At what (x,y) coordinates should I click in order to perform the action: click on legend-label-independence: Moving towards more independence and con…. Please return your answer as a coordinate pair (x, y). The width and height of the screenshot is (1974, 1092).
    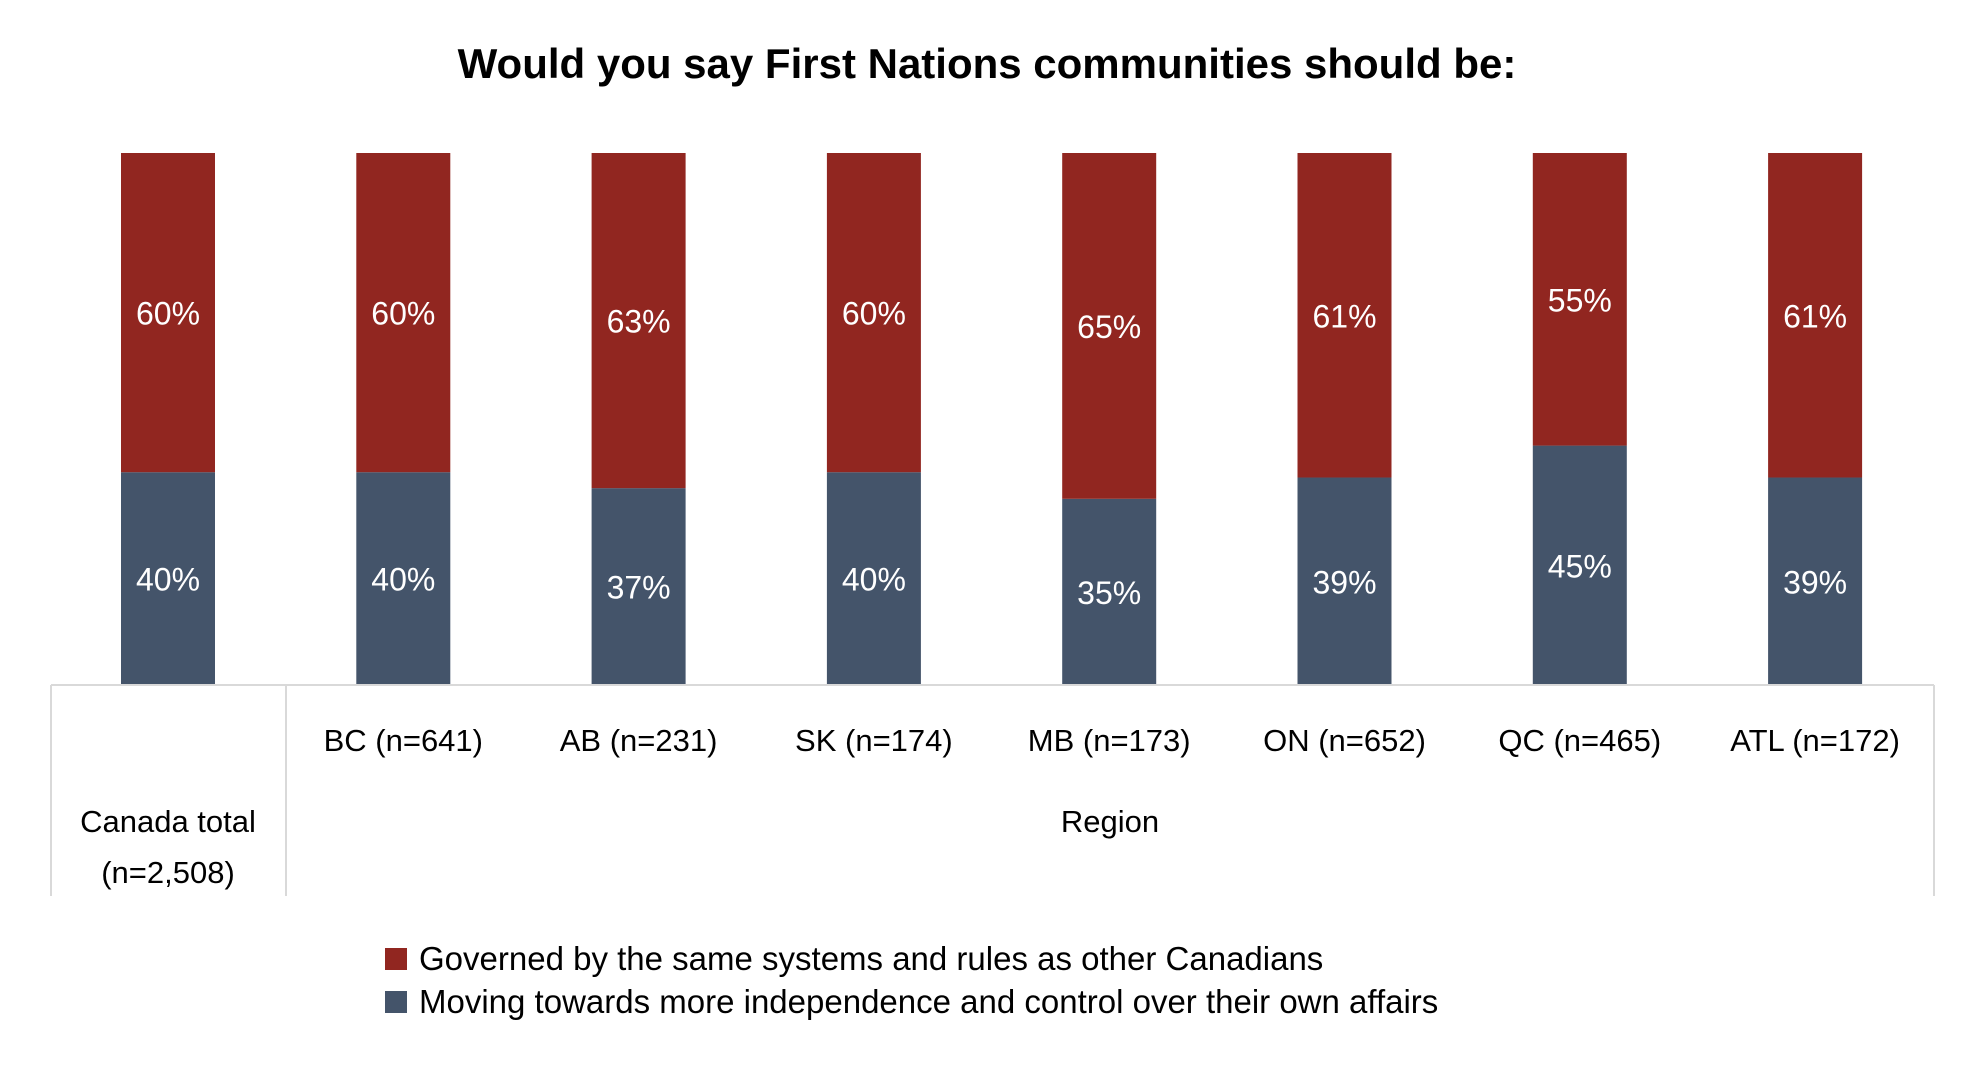
    Looking at the image, I should click on (929, 1001).